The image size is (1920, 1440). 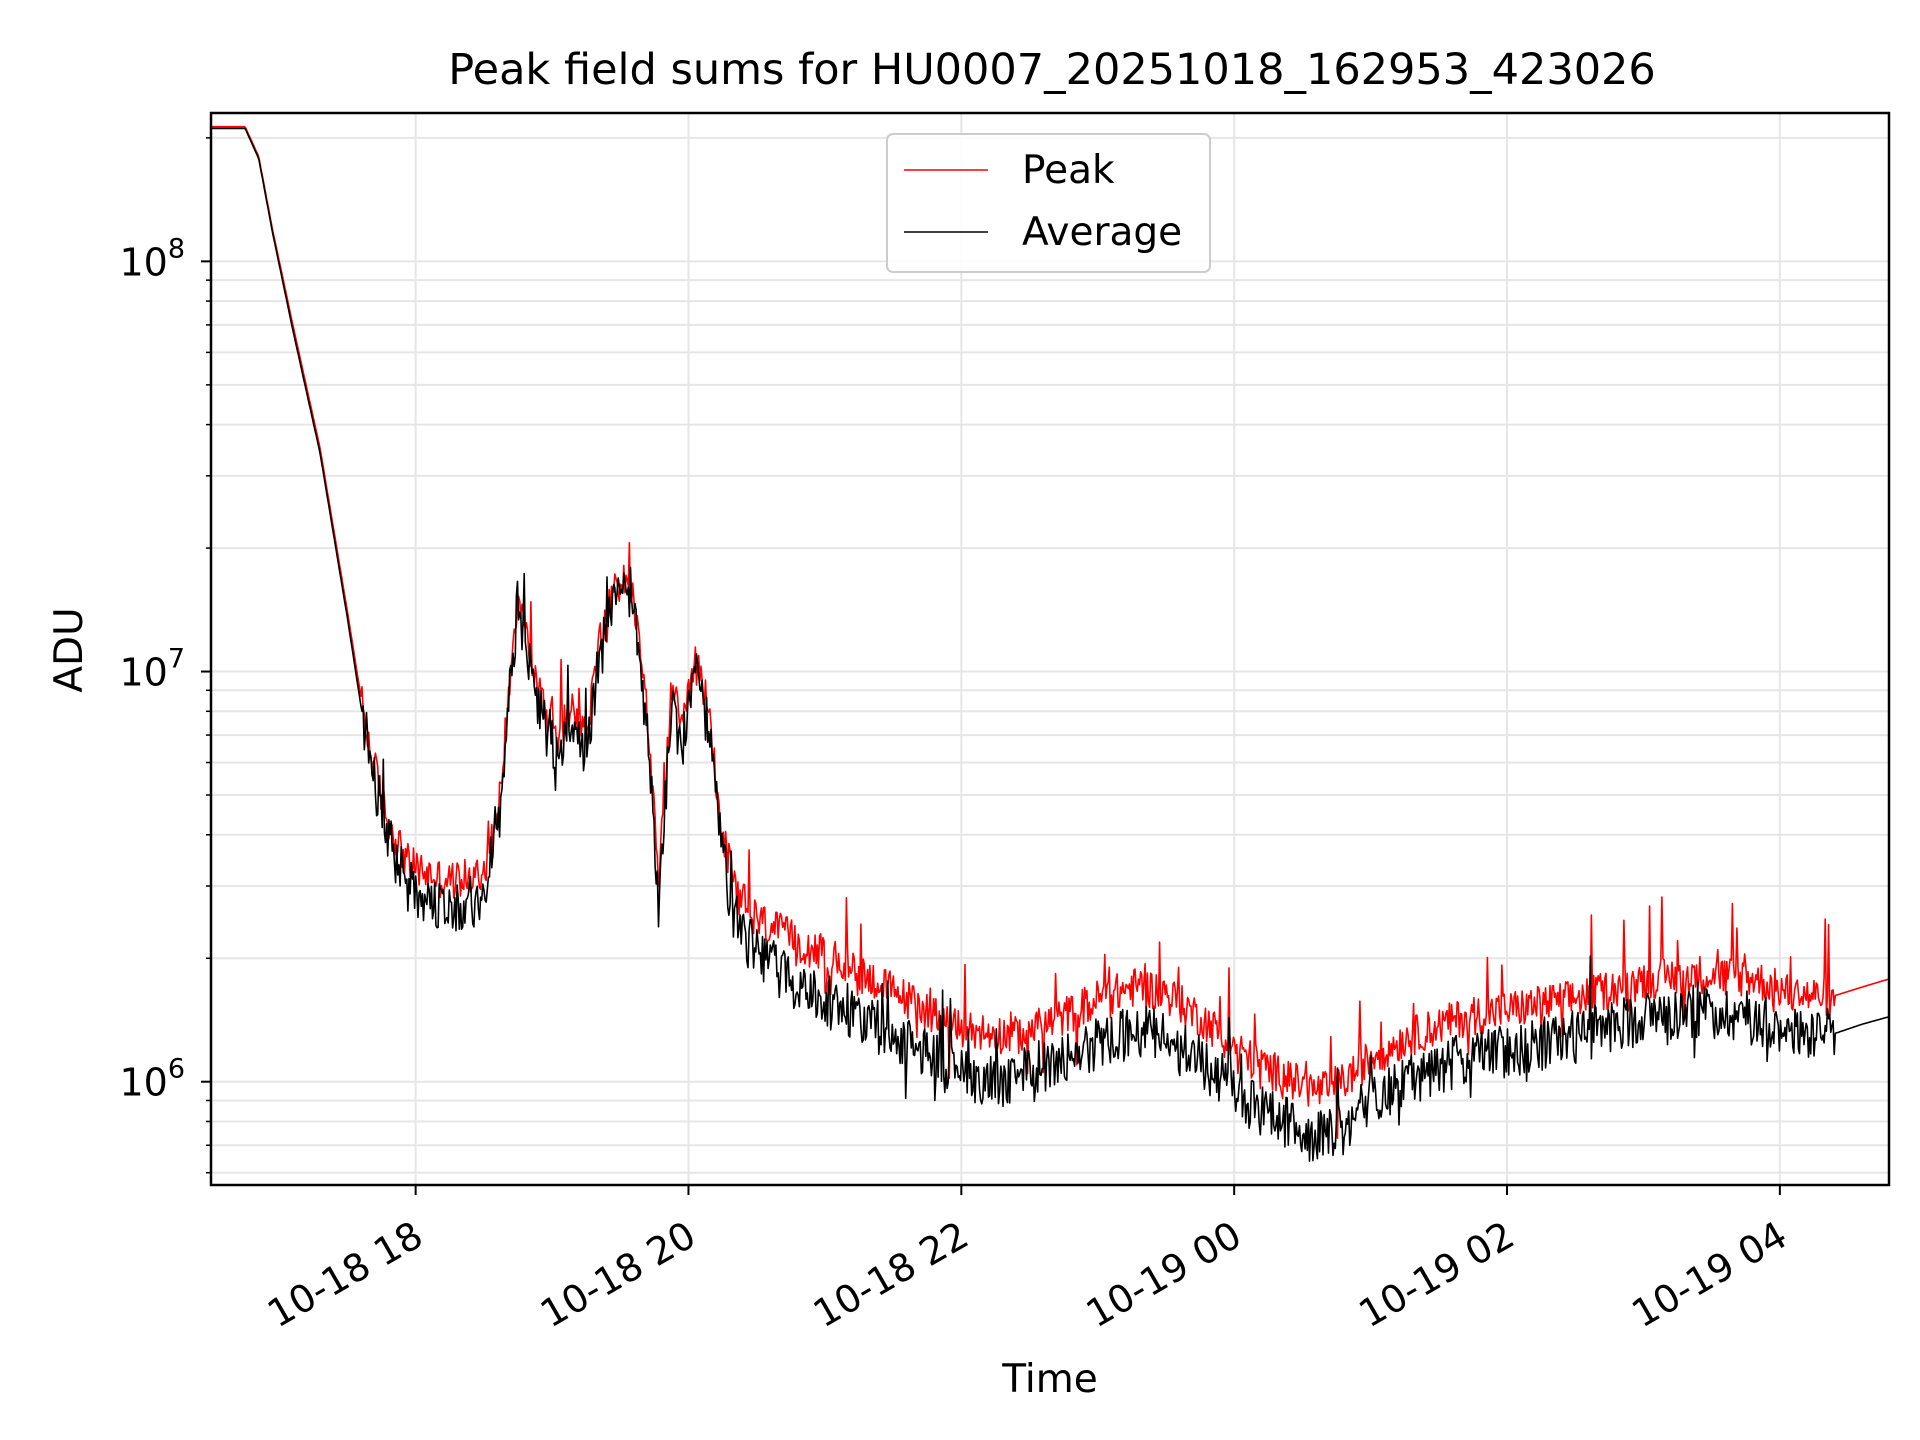 What do you see at coordinates (1049, 1379) in the screenshot?
I see `x-axis-label: Time` at bounding box center [1049, 1379].